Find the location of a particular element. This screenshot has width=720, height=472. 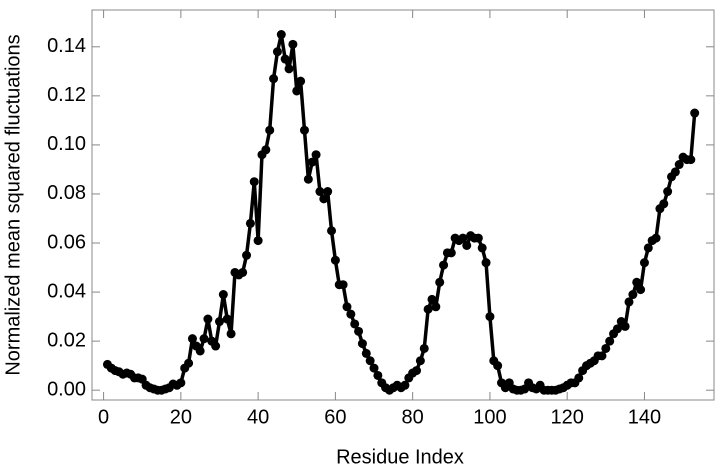

y-tick-label: 0.12 is located at coordinates (66, 95).